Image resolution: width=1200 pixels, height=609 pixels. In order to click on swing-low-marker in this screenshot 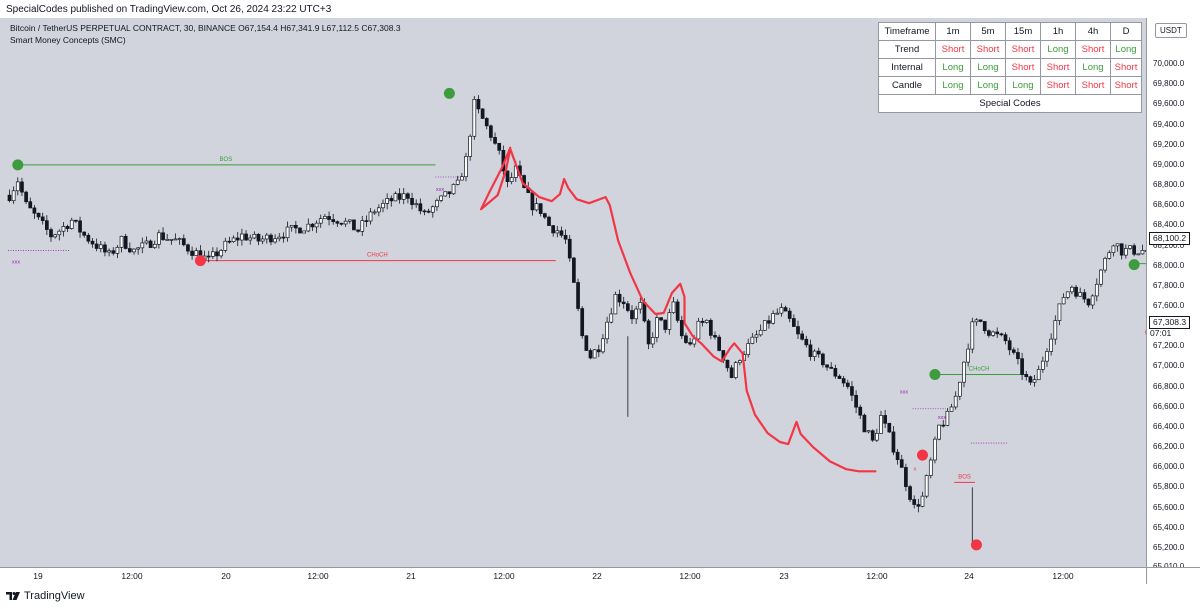, I will do `click(200, 261)`.